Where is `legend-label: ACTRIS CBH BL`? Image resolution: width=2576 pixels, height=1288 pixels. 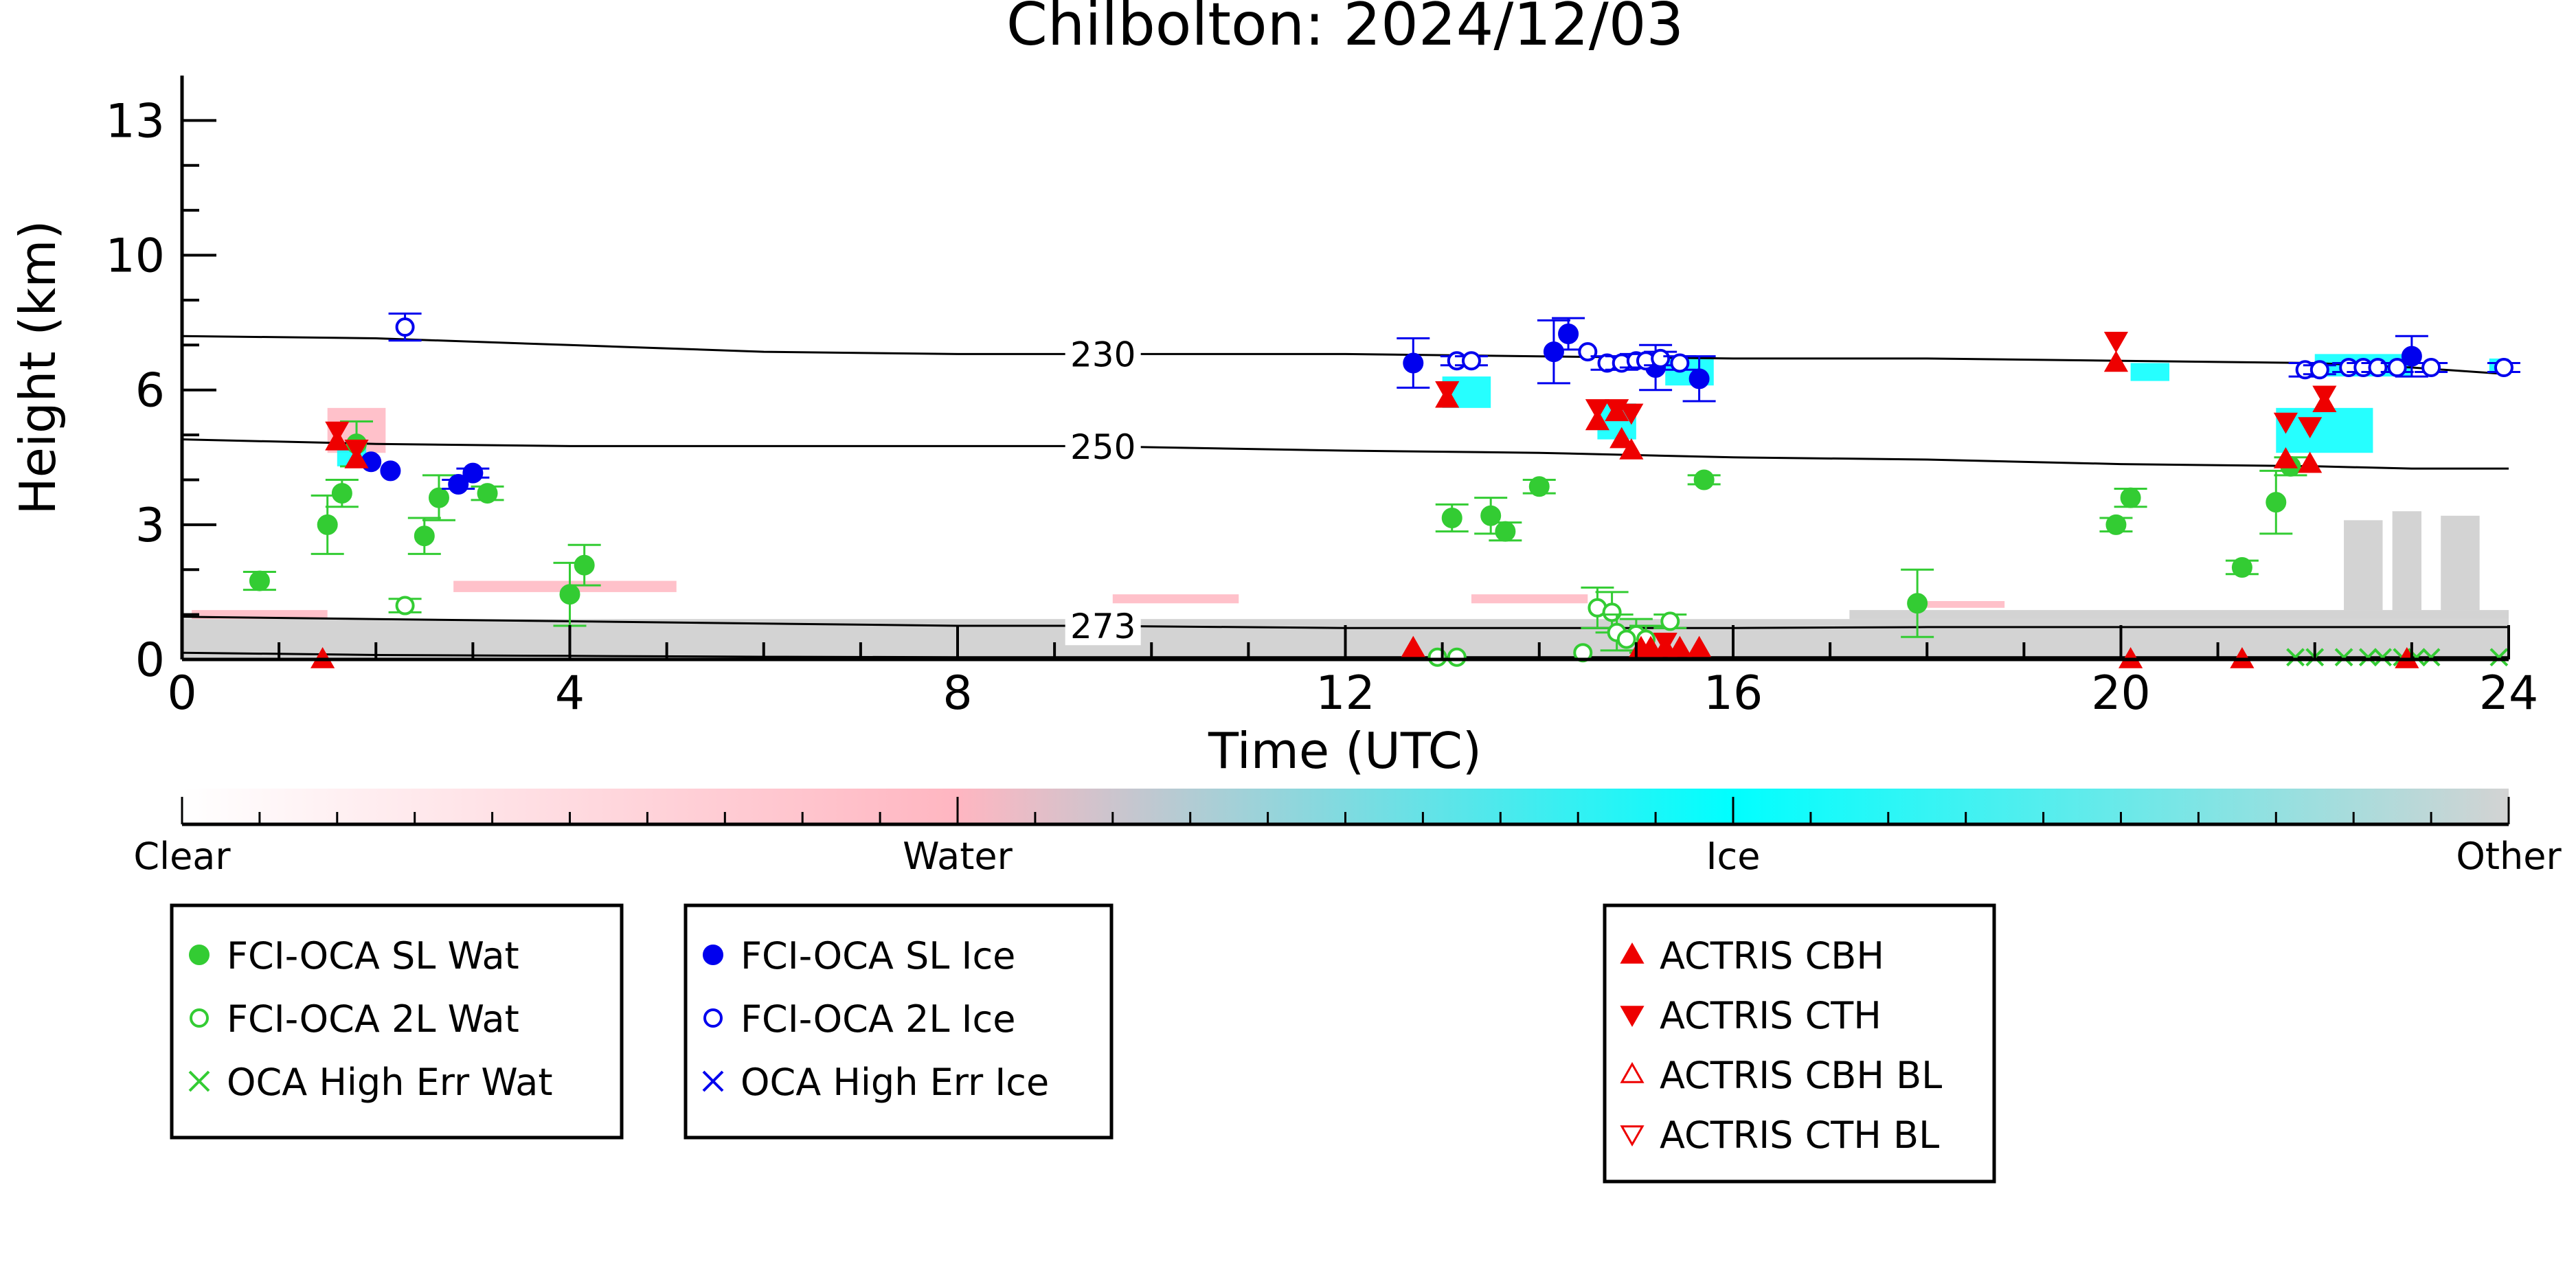
legend-label: ACTRIS CBH BL is located at coordinates (1801, 1075).